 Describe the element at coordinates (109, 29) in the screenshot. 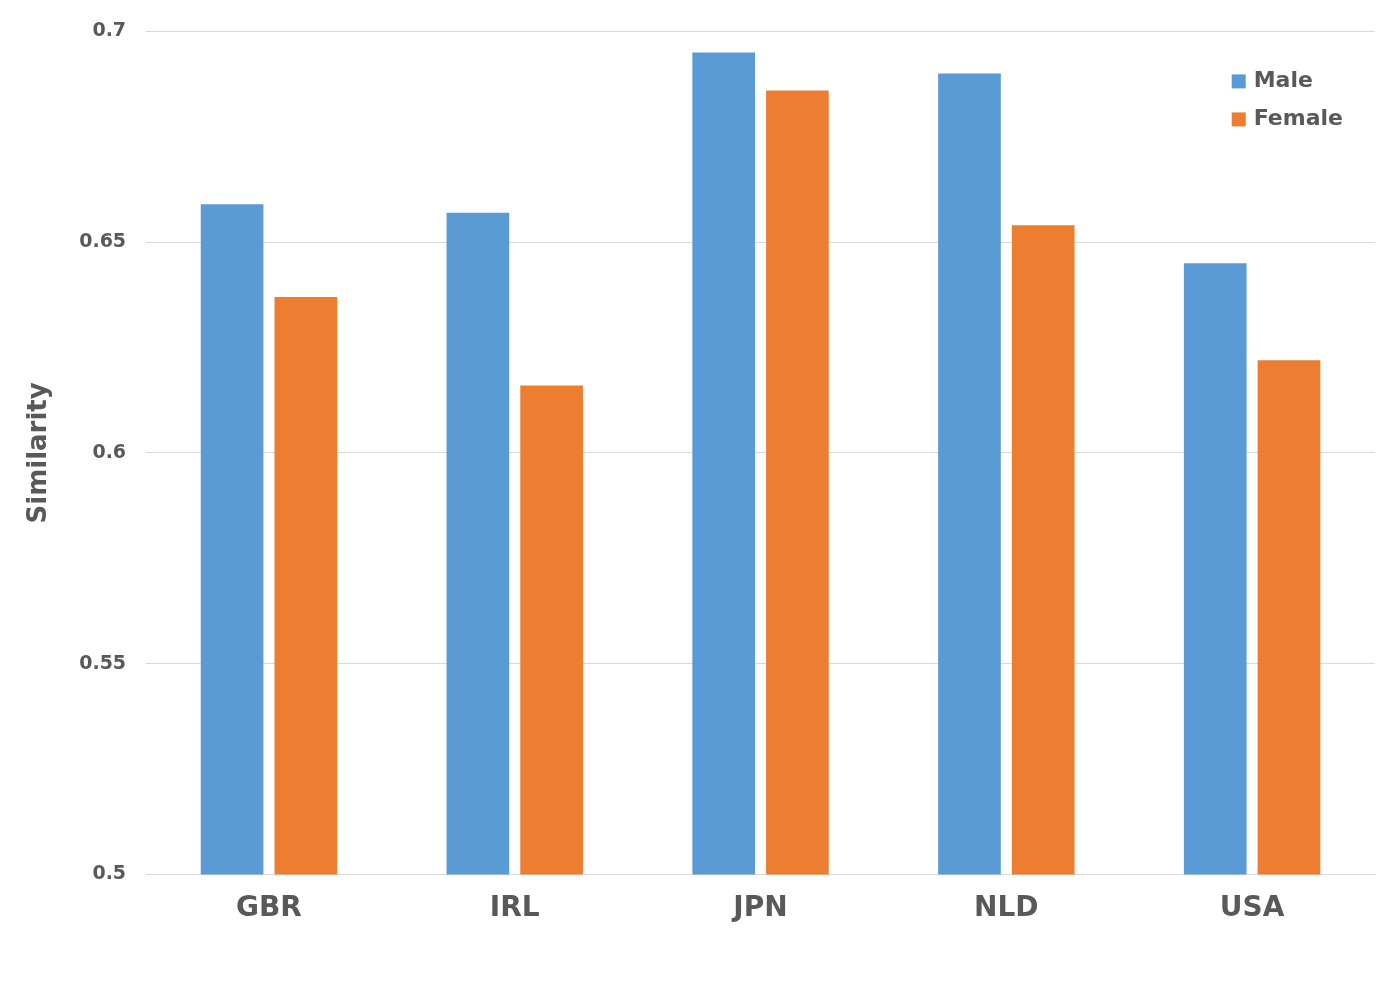

I see `y-tick-label: 0.7` at that location.